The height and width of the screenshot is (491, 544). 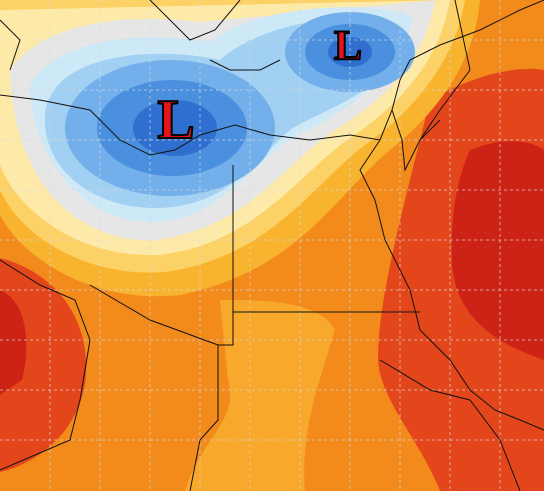 I want to click on warm-tongue, so click(x=260, y=395).